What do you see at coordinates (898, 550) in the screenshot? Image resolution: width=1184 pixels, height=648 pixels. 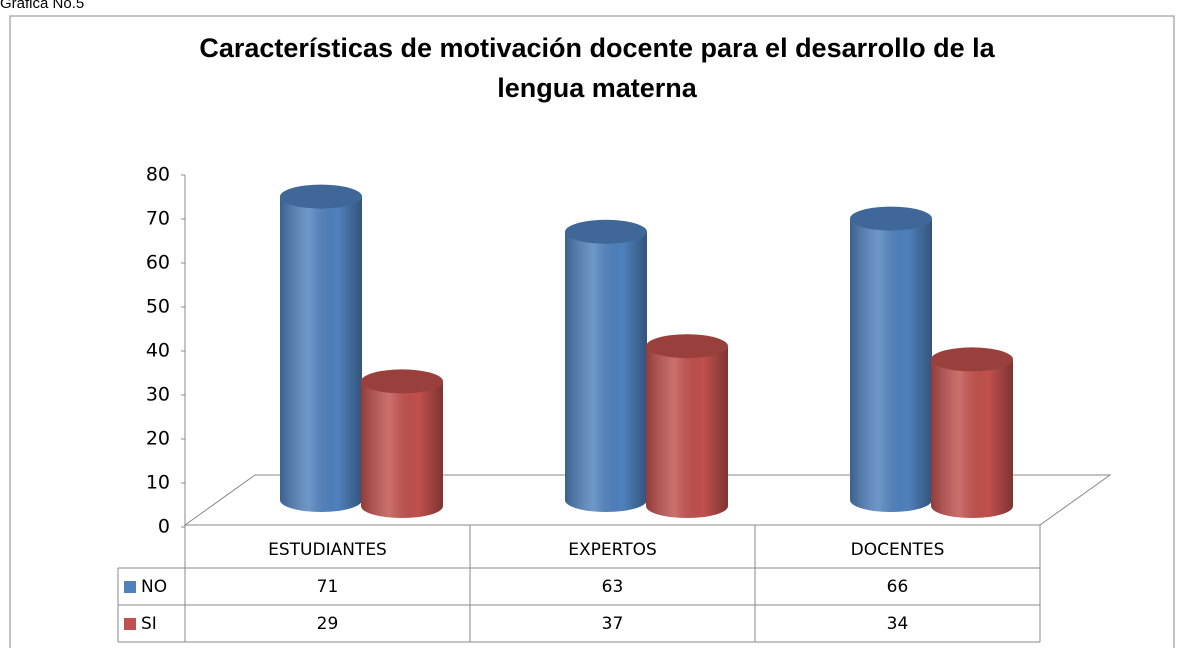 I see `x-tick-label: DOCENTES` at bounding box center [898, 550].